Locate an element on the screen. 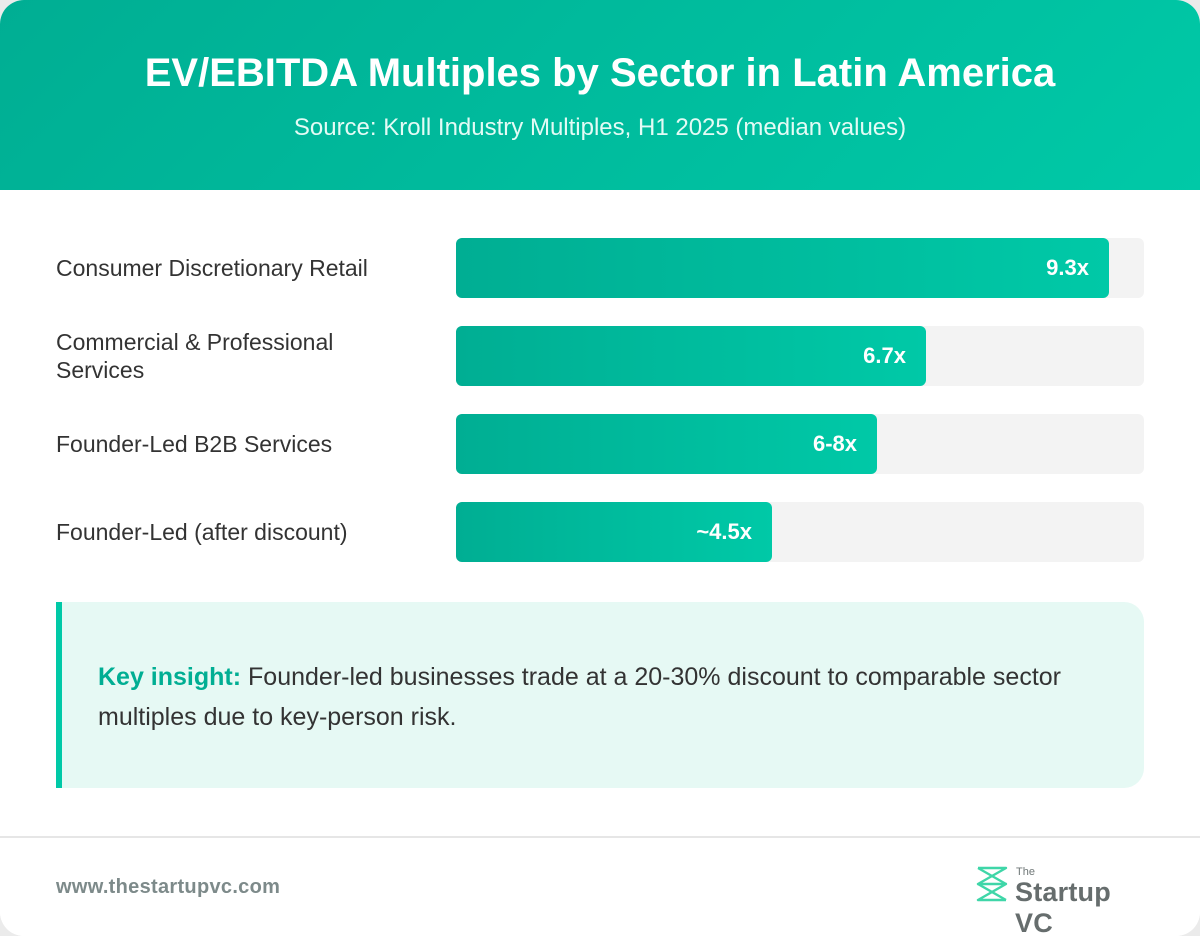 Image resolution: width=1200 pixels, height=936 pixels. bar-track: 6-8x is located at coordinates (800, 444).